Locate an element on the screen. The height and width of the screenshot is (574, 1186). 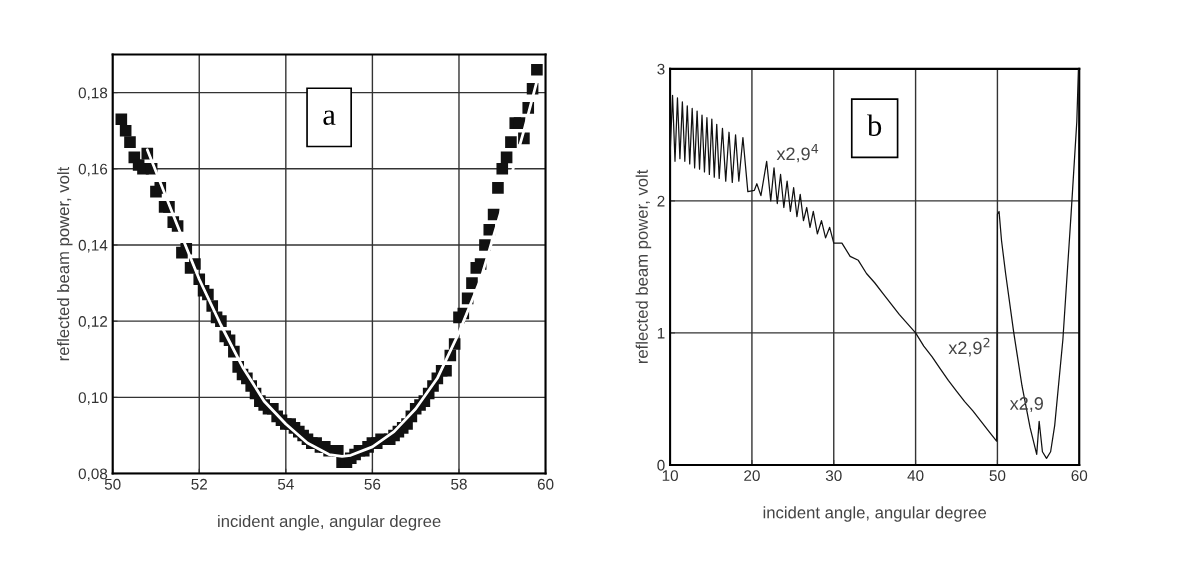
x-tick-label: 30 is located at coordinates (833, 476).